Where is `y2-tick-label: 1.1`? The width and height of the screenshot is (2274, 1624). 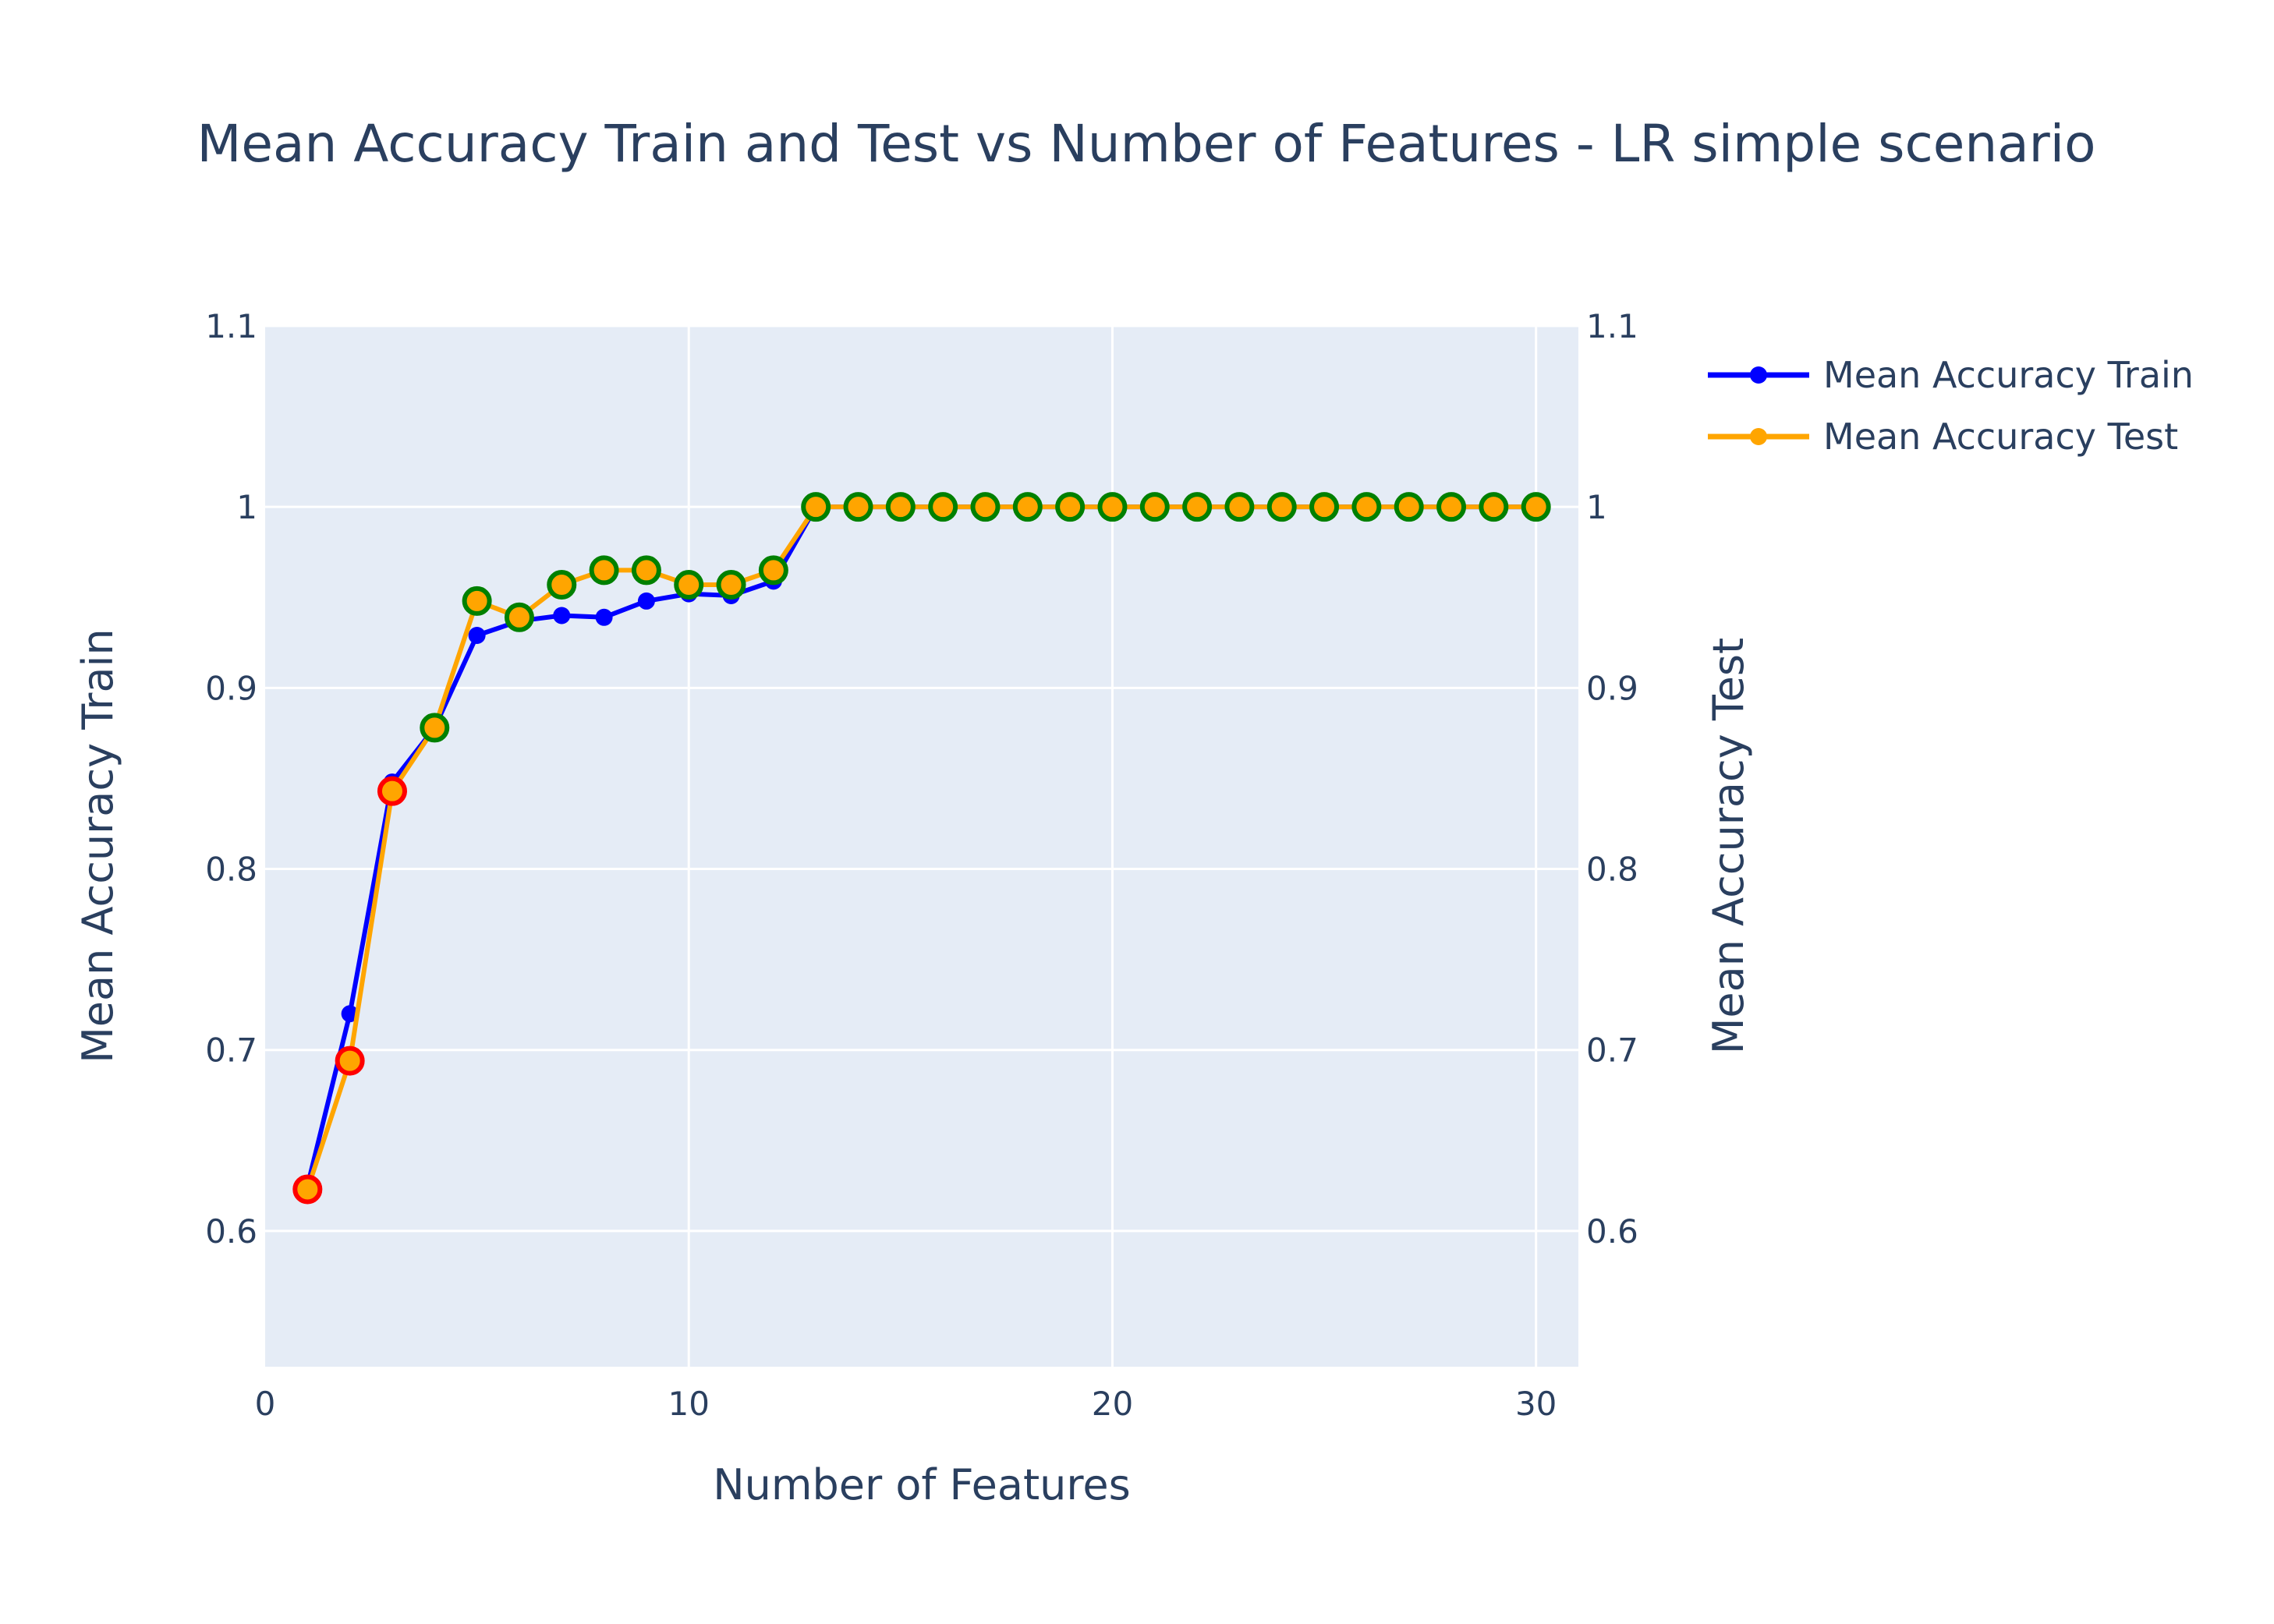
y2-tick-label: 1.1 is located at coordinates (1612, 326).